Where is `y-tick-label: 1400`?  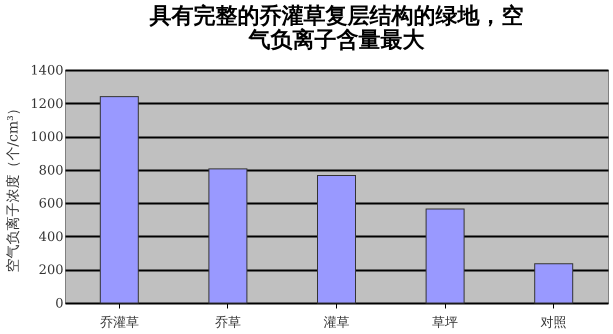
y-tick-label: 1400 is located at coordinates (47, 71).